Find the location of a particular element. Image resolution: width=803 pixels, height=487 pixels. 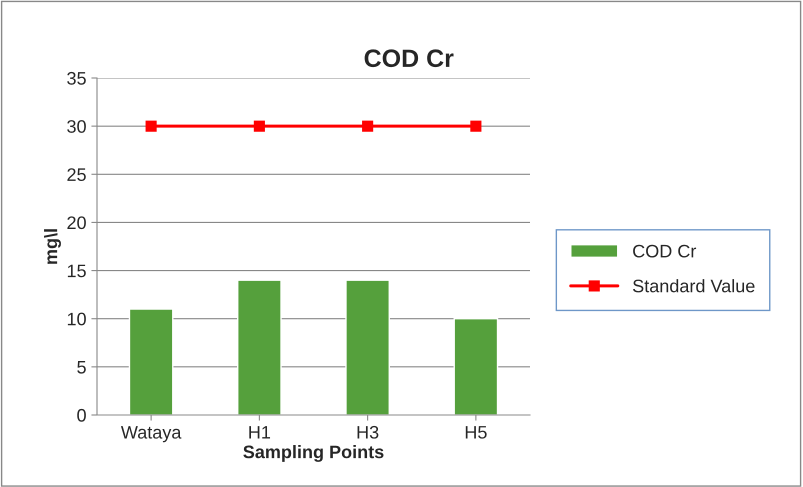

y-tick-label: 25 is located at coordinates (76, 175).